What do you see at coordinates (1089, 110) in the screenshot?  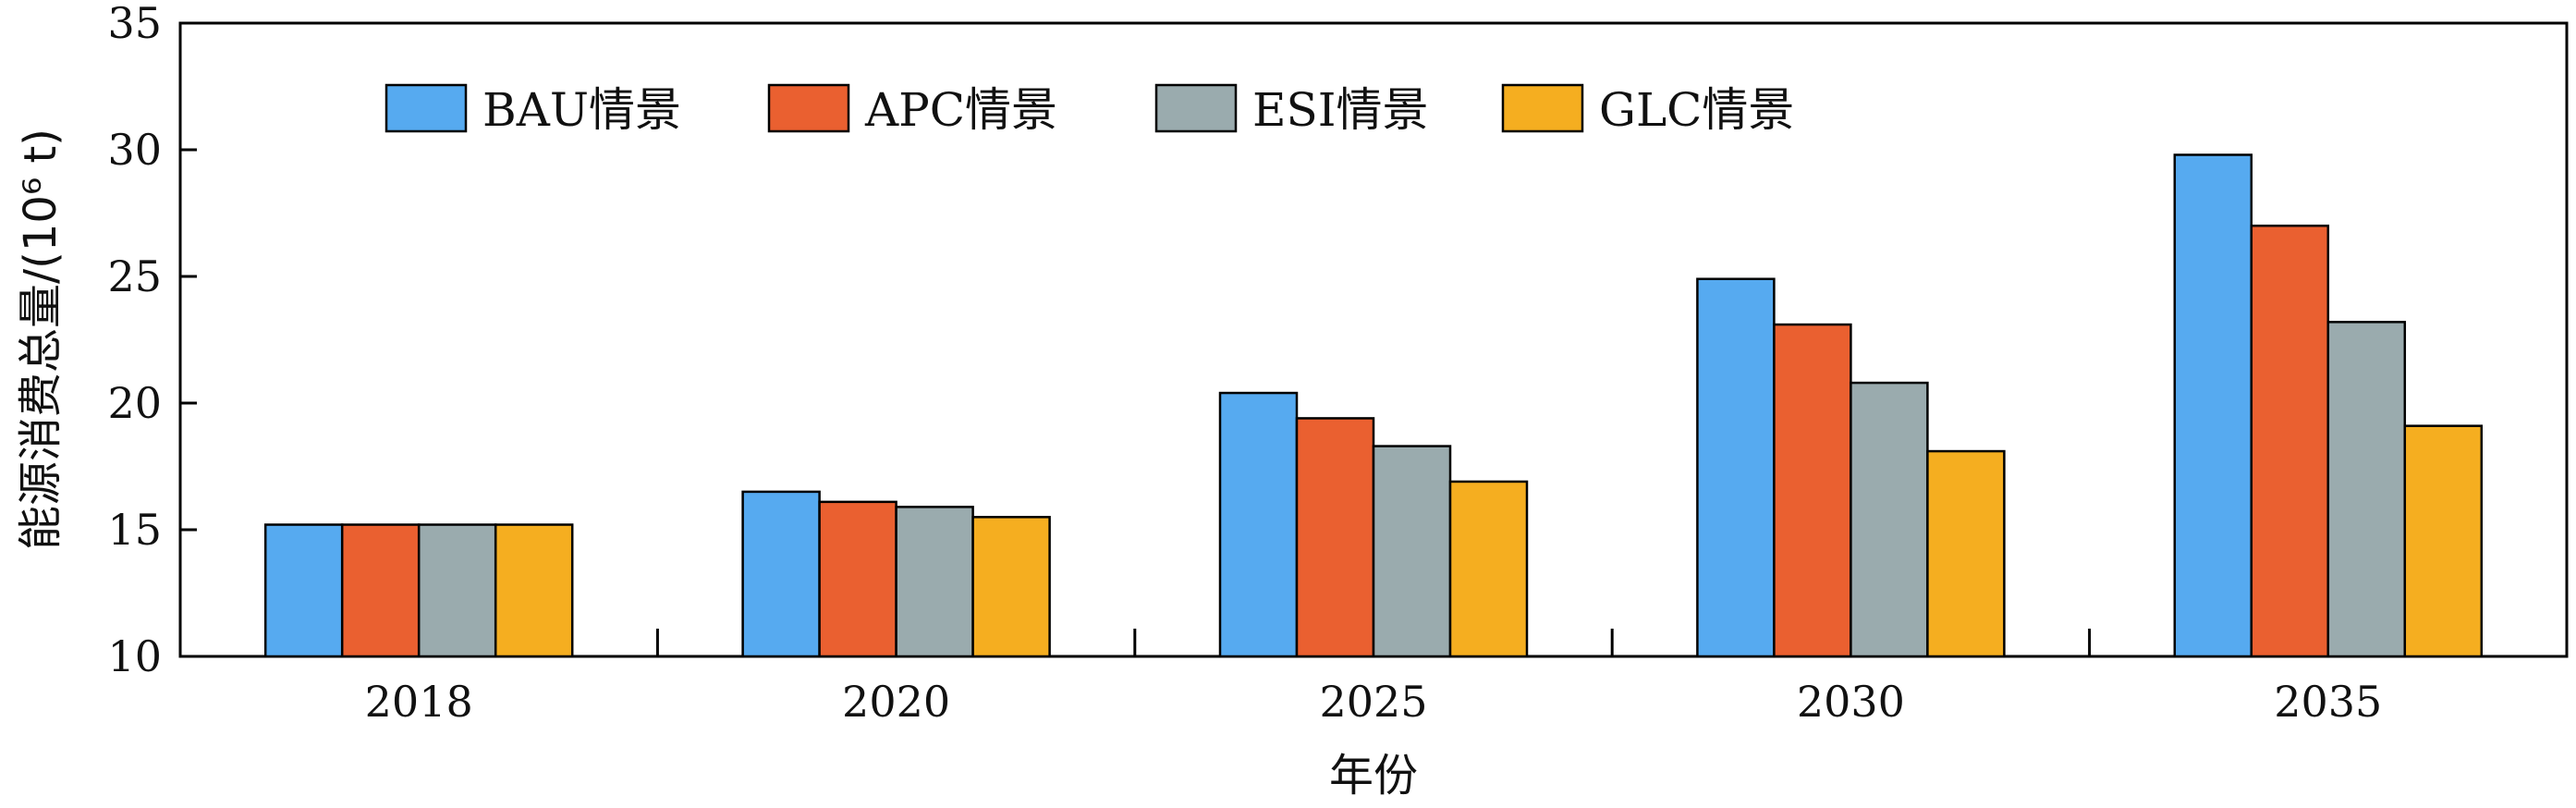 I see `legend: BAU情景 APC情景 ESI情景 GLC情景` at bounding box center [1089, 110].